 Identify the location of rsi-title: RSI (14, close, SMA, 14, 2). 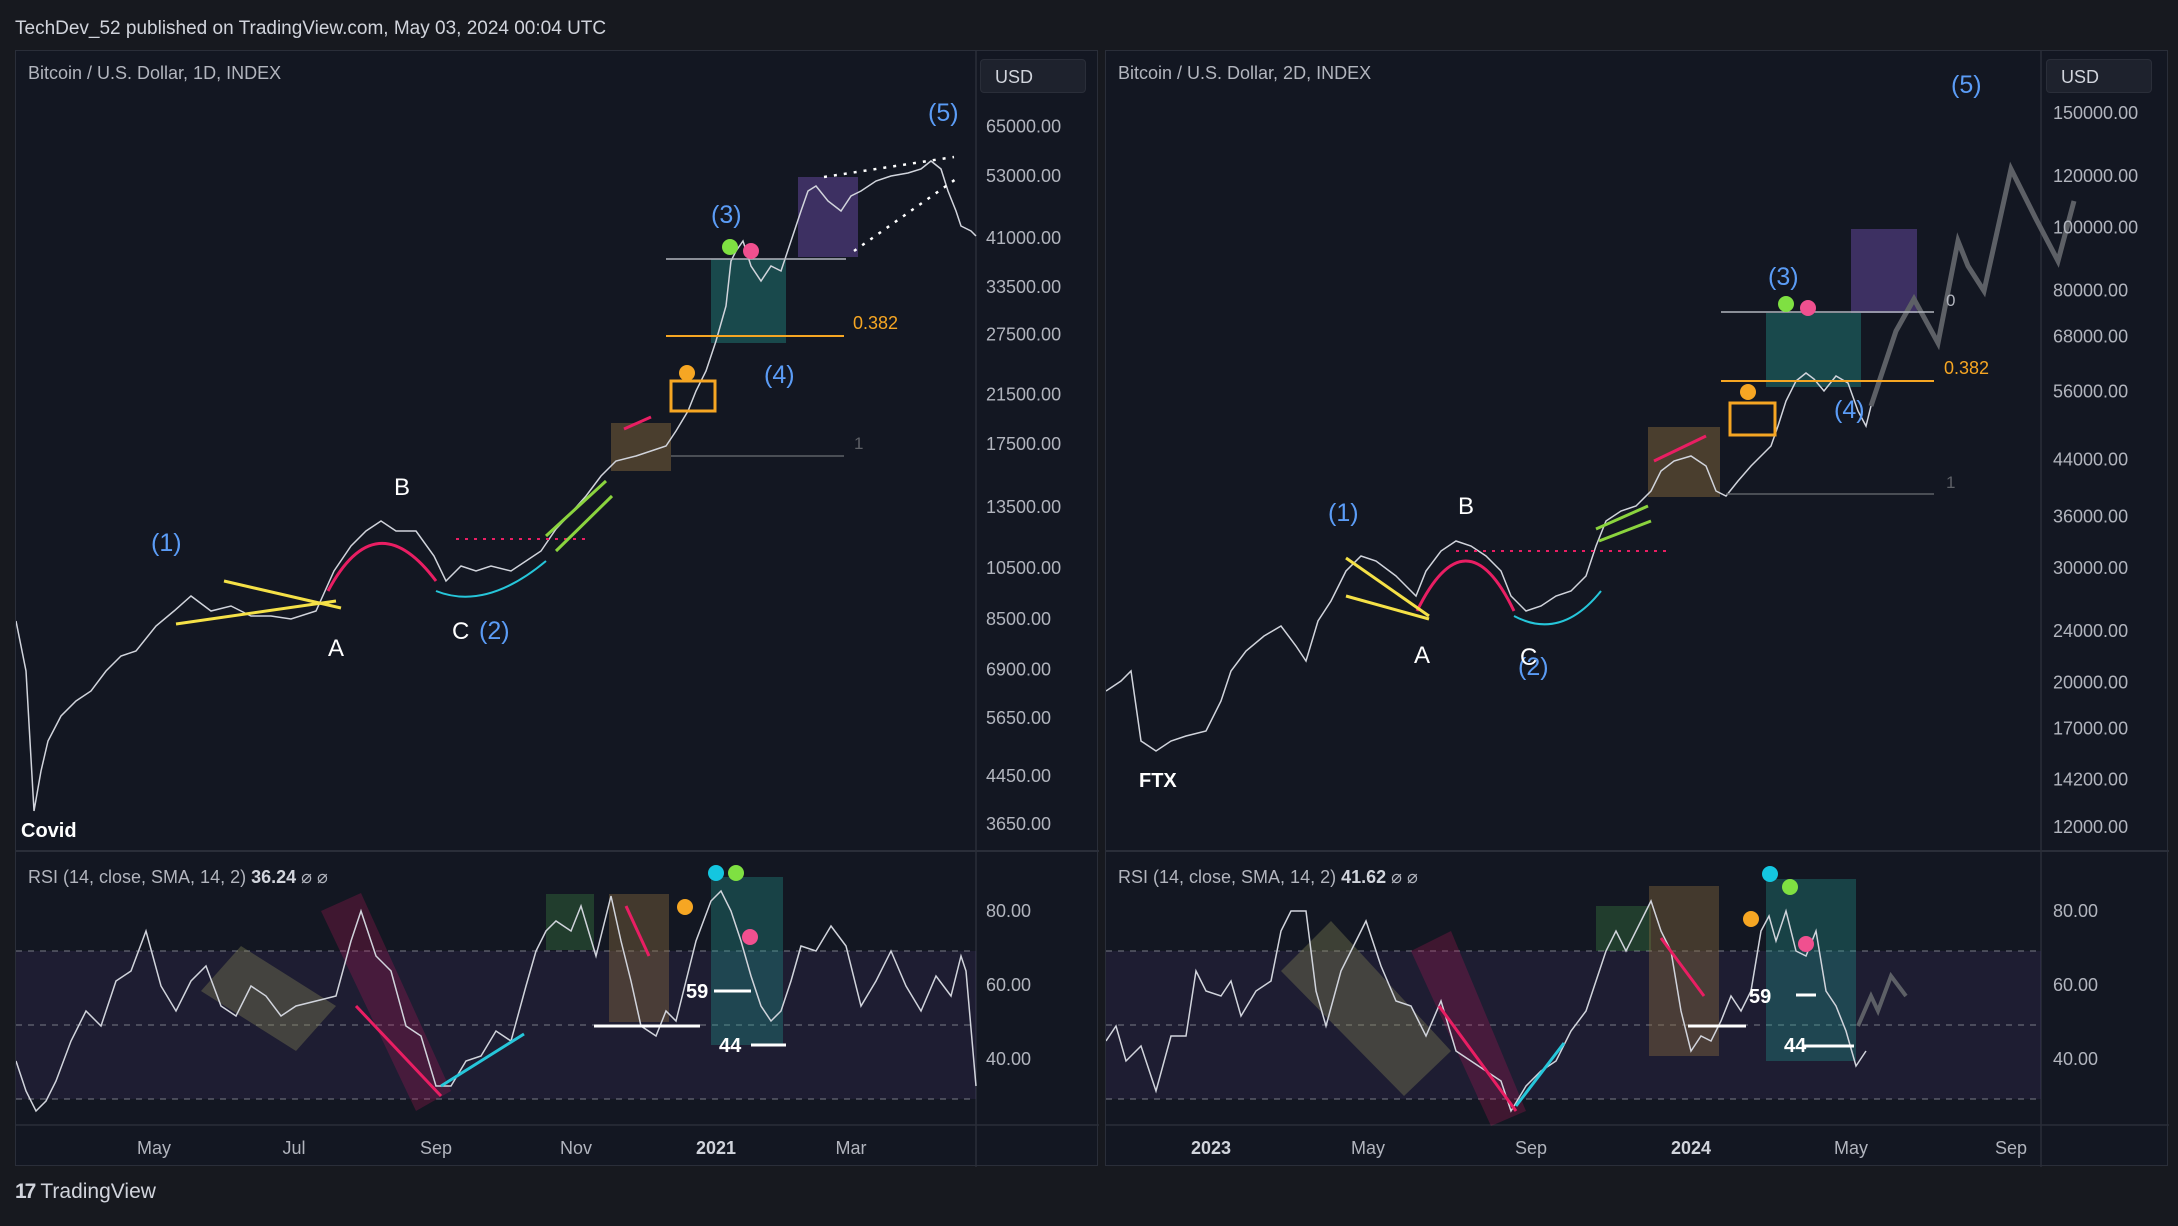
(137, 877).